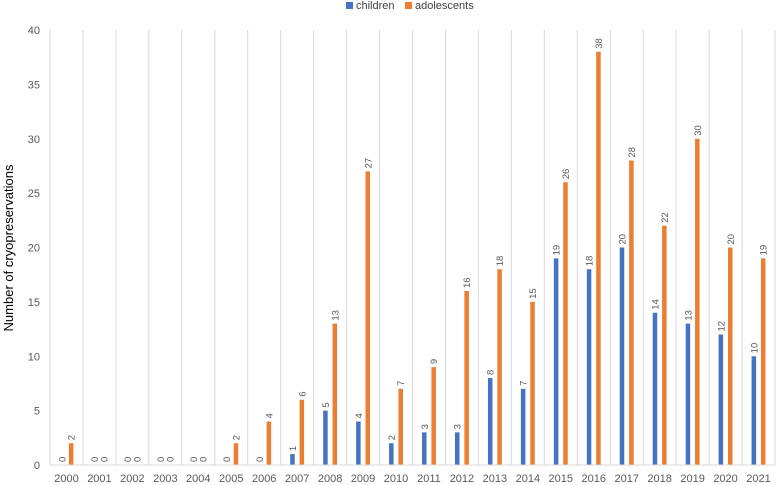 This screenshot has width=778, height=485. What do you see at coordinates (764, 250) in the screenshot?
I see `data-label-adolescents: 19` at bounding box center [764, 250].